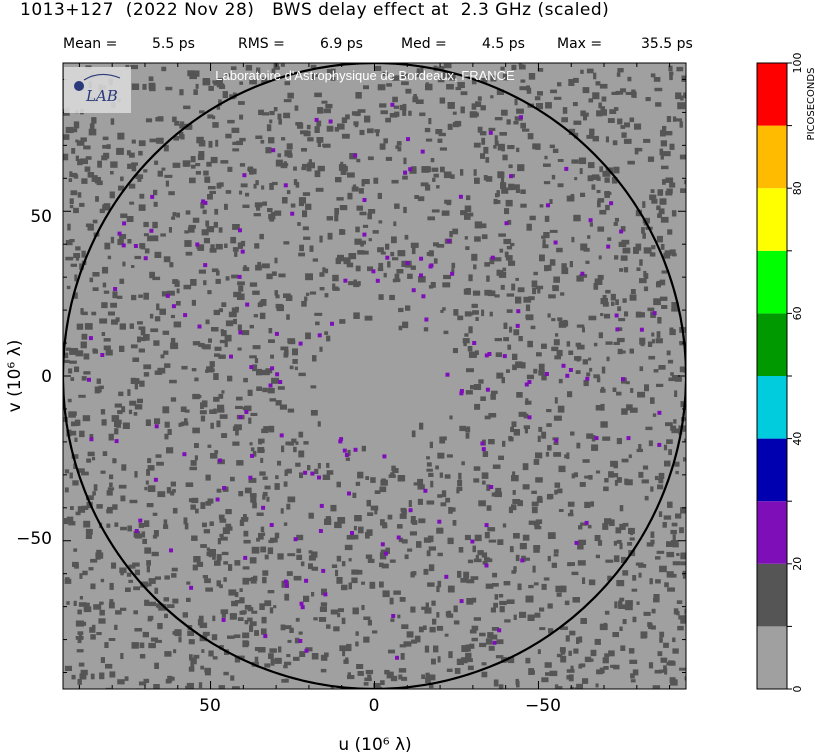 This screenshot has height=756, width=815. I want to click on x-tick-label: 0, so click(374, 706).